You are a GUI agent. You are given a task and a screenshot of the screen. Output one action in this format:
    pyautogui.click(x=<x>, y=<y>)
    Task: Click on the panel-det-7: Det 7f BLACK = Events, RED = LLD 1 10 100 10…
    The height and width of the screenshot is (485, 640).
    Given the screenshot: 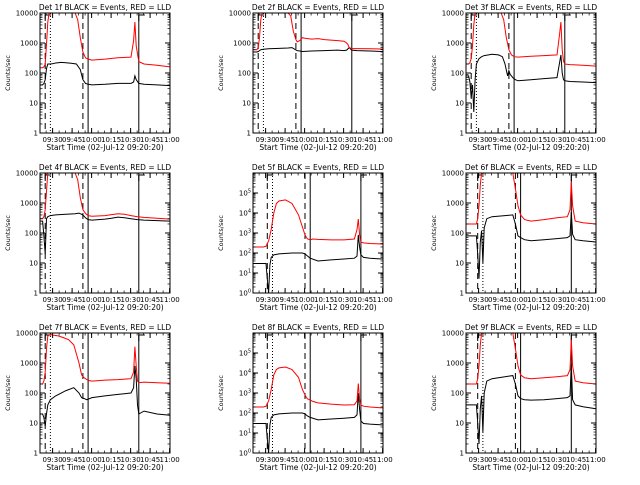 What is the action you would take?
    pyautogui.click(x=92, y=397)
    